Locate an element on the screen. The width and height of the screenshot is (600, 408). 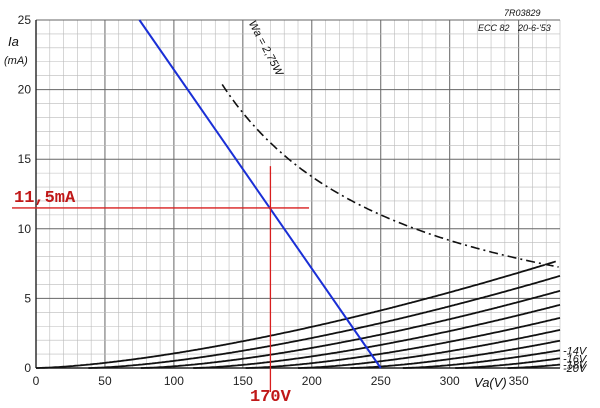
curve--14V-solid is located at coordinates (481, 359).